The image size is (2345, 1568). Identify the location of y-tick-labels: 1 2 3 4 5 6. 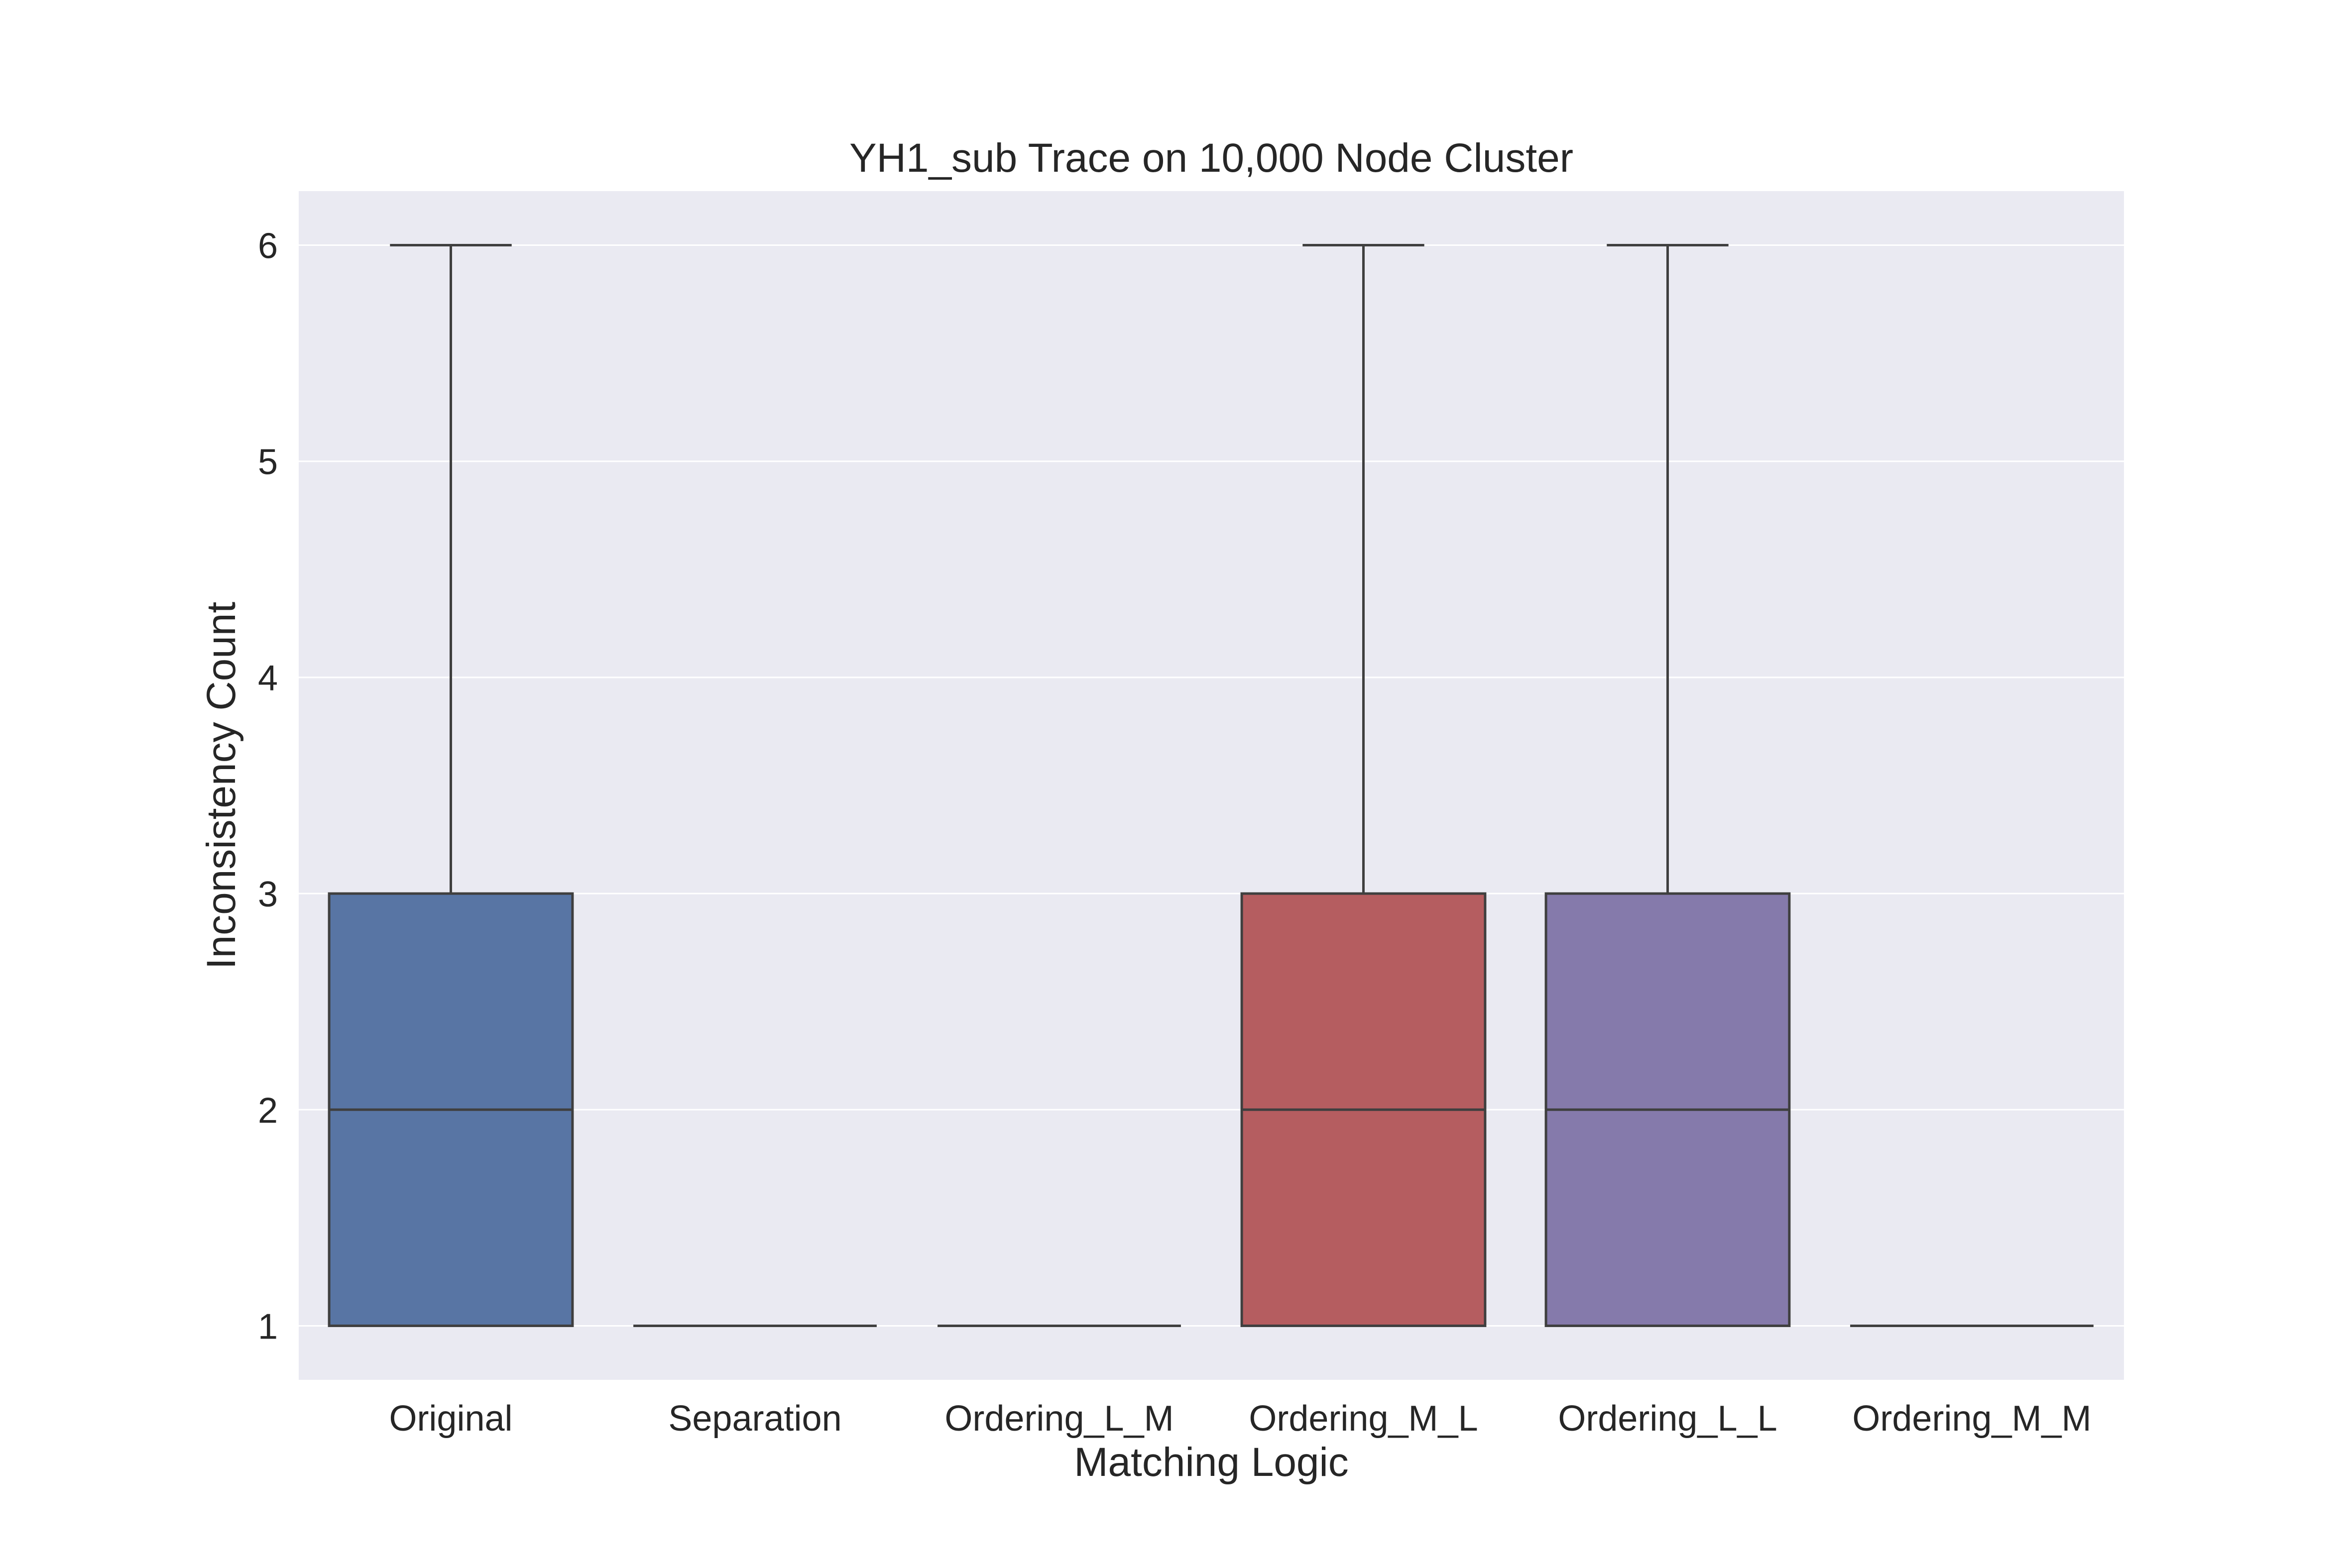
(268, 786).